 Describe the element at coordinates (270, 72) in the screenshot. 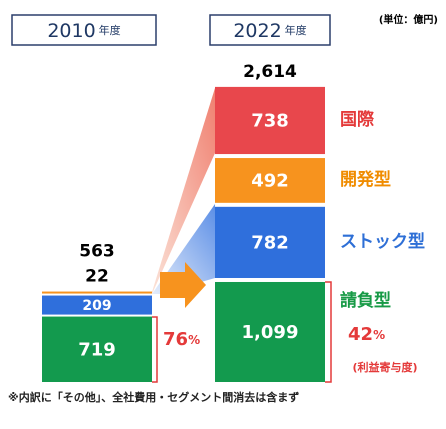

I see `total-label: 2,614` at that location.